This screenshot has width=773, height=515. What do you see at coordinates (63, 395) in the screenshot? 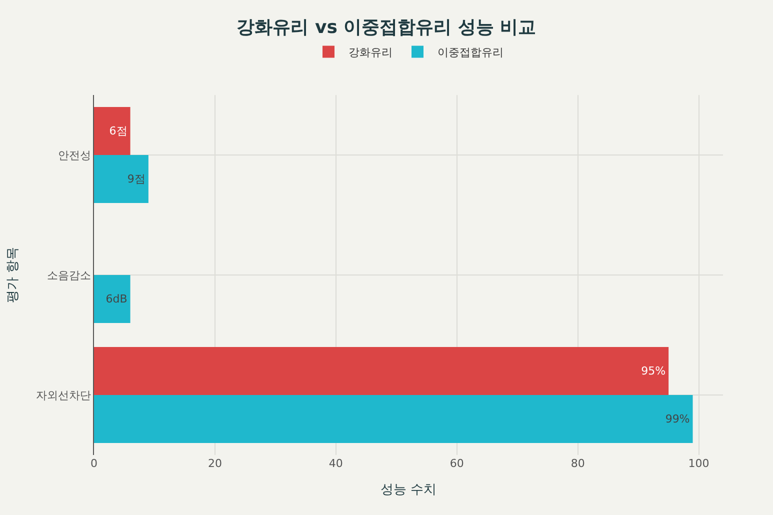
I see `y-tick-label: 자외선차단` at bounding box center [63, 395].